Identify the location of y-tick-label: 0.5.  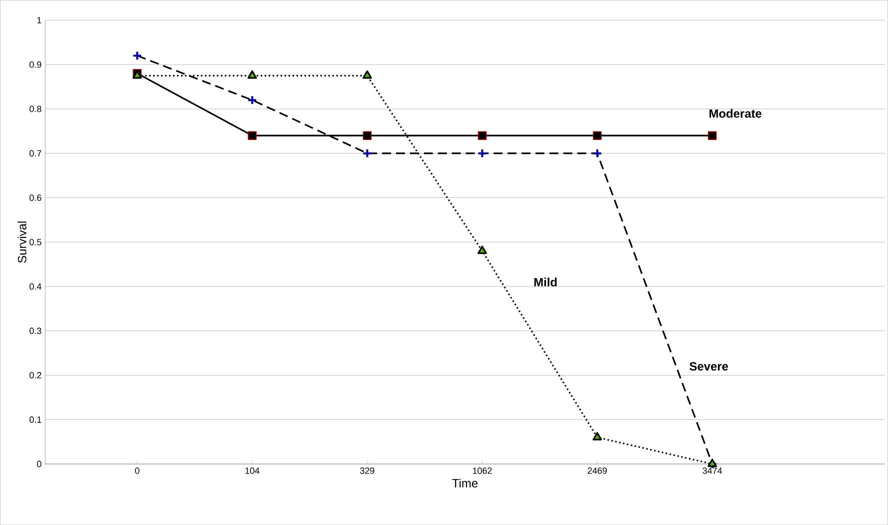
(36, 242).